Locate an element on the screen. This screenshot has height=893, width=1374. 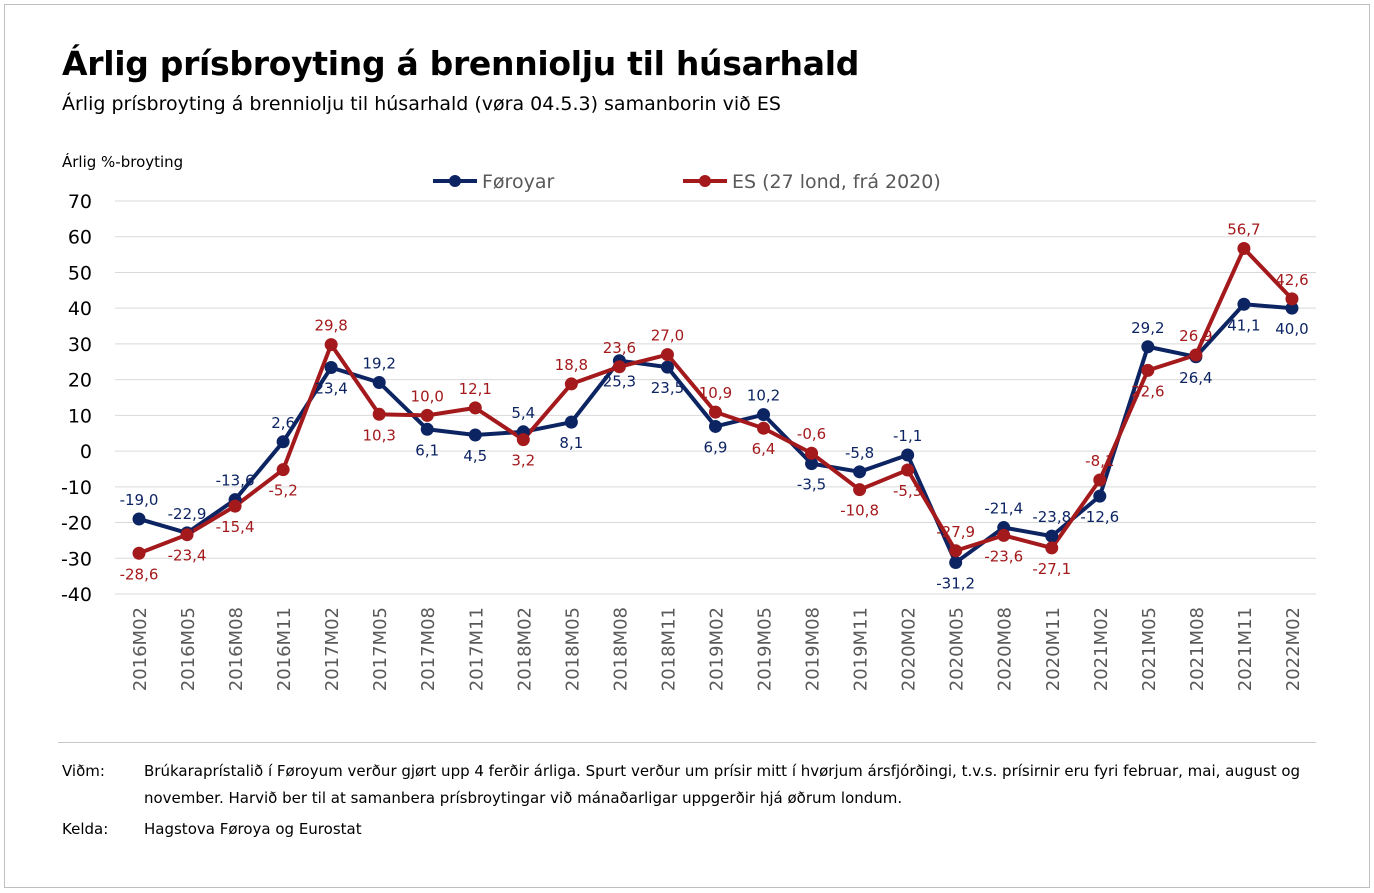
x-tick-label: 2019M11 is located at coordinates (861, 649).